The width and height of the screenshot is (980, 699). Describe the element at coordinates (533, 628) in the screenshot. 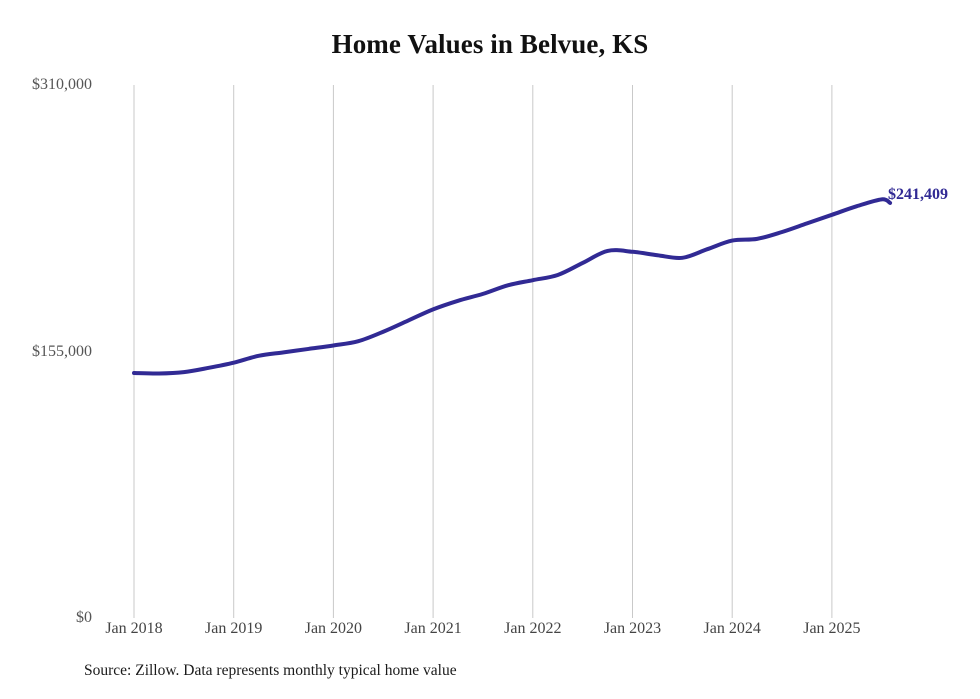

I see `x-axis-tick-4: Jan 2022` at that location.